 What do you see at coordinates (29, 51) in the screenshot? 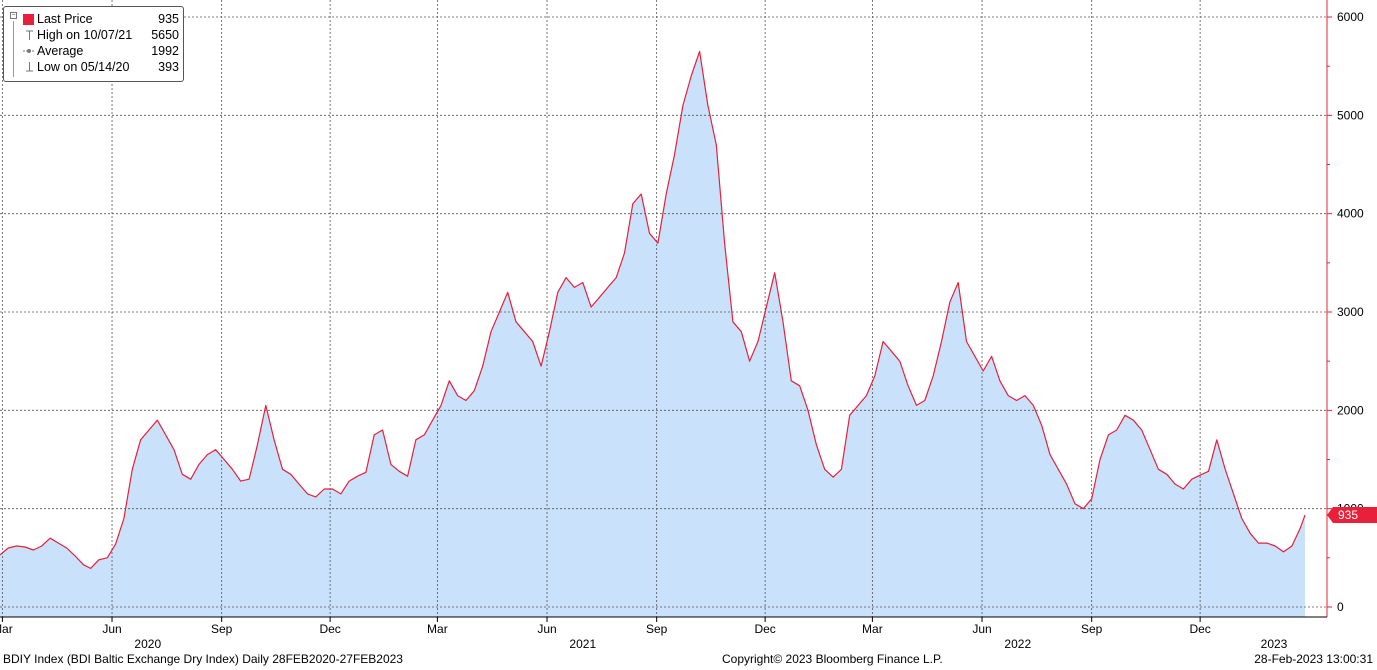
I see `average-marker-icon` at bounding box center [29, 51].